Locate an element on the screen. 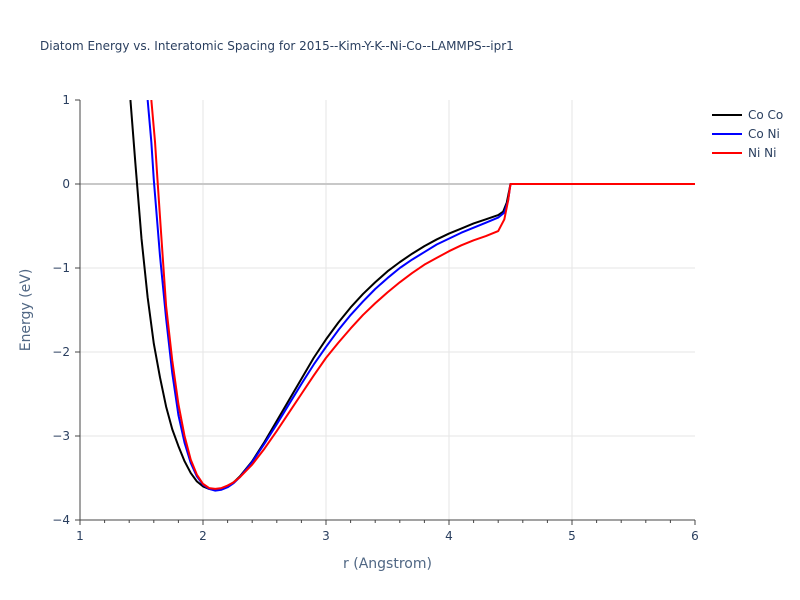 The image size is (800, 600). x-axis-title: r (Angstrom) is located at coordinates (387, 564).